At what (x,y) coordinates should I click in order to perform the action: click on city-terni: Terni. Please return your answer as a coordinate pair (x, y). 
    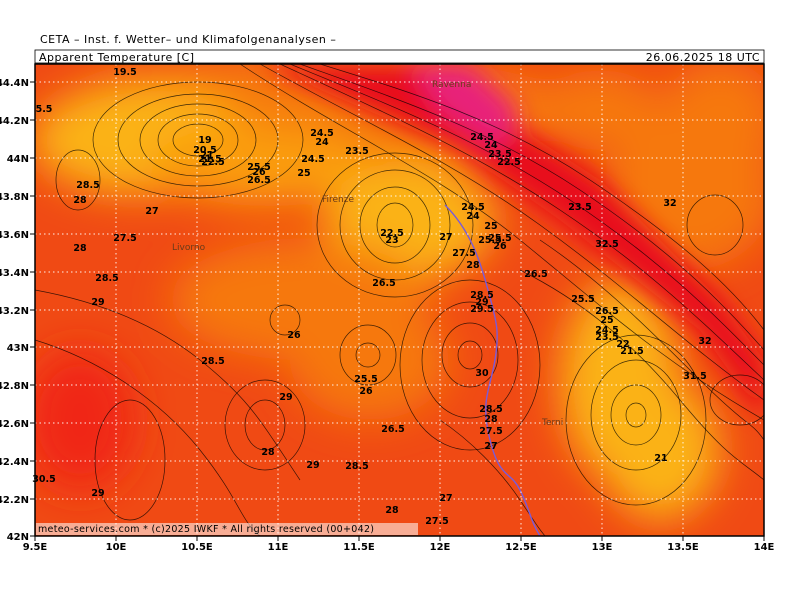
    Looking at the image, I should click on (552, 423).